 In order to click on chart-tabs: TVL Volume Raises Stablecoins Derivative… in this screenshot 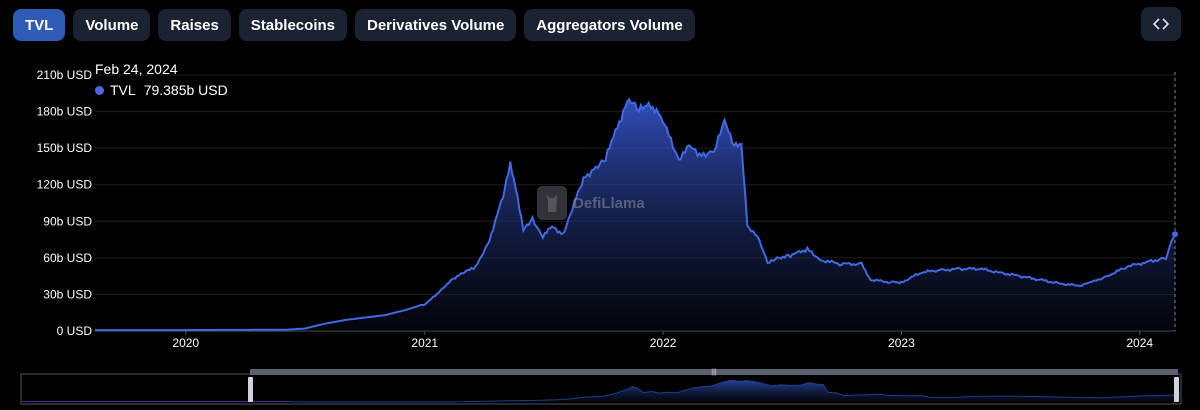, I will do `click(354, 25)`.